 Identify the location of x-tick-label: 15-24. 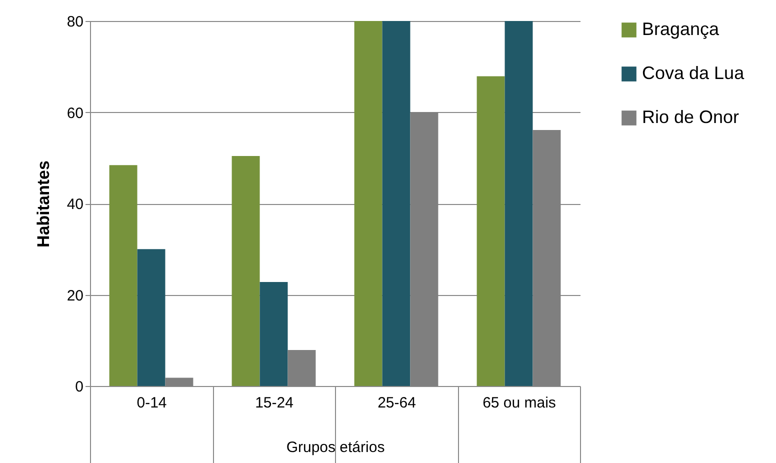
(274, 403).